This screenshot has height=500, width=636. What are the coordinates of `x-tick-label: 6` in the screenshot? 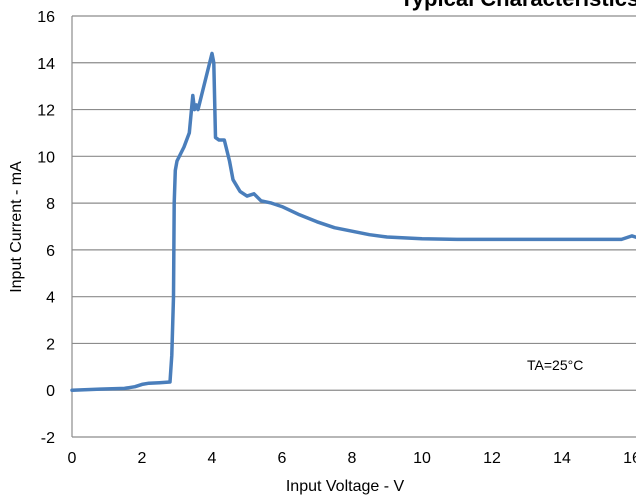 It's located at (282, 458).